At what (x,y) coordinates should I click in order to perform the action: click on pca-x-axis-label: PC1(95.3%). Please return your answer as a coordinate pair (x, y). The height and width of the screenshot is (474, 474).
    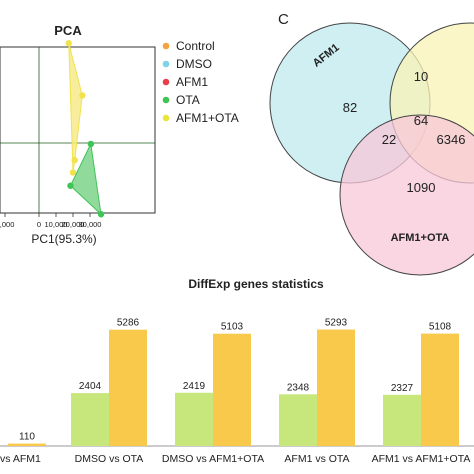
    Looking at the image, I should click on (63, 239).